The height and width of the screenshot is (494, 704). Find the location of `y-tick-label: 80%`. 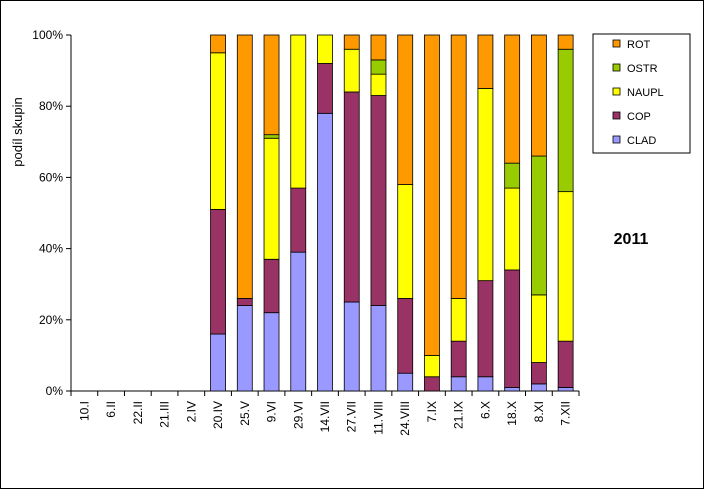

y-tick-label: 80% is located at coordinates (51, 106).